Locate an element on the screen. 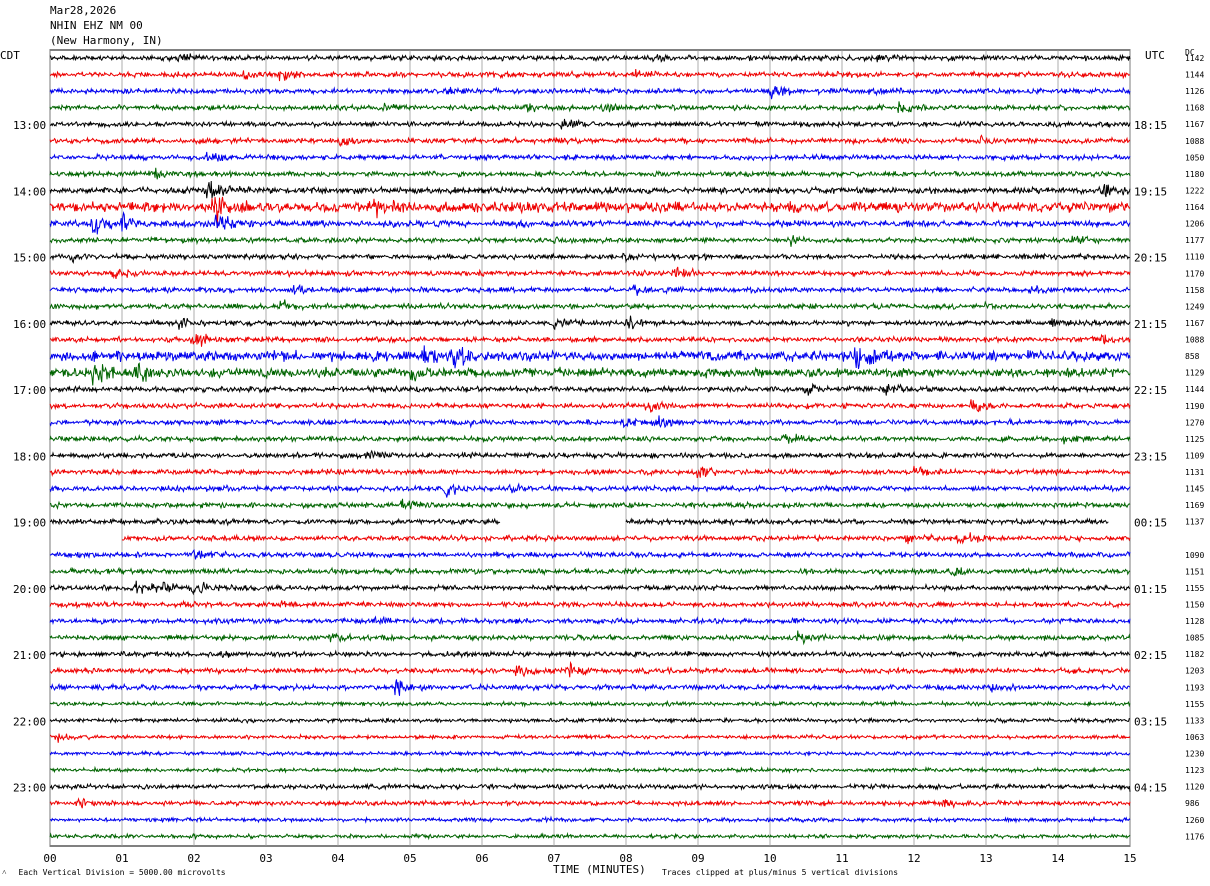 Image resolution: width=1210 pixels, height=886 pixels. dc-offset-label: 1180 is located at coordinates (1194, 174).